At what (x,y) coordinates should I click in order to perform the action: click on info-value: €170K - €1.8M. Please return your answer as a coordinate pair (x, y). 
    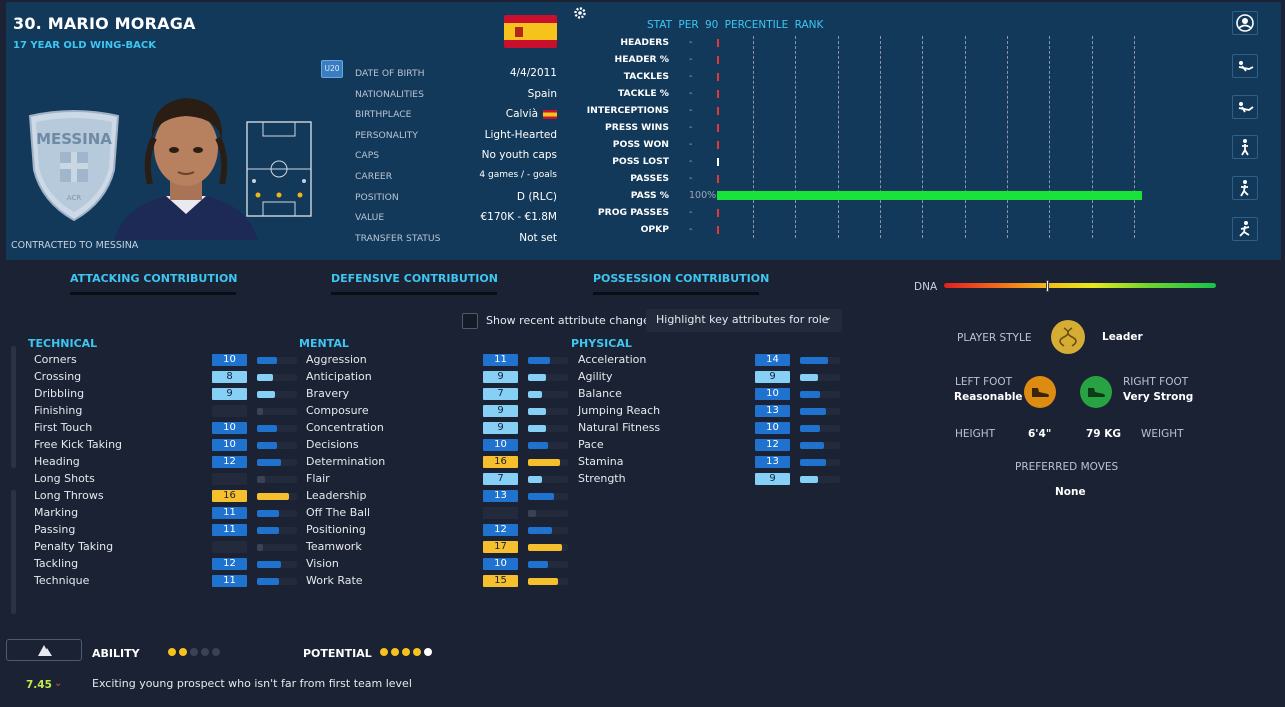
    Looking at the image, I should click on (518, 217).